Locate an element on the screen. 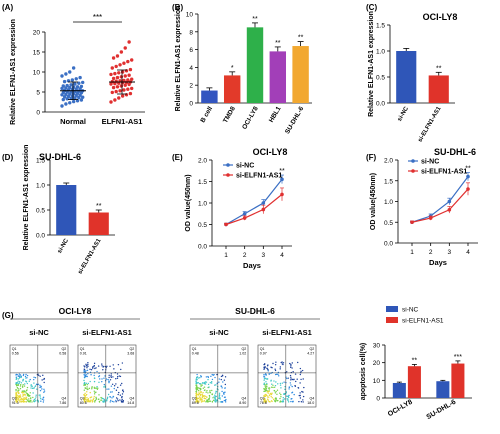  flow-plot-label: si-ELFN1-AS1 is located at coordinates (107, 332).